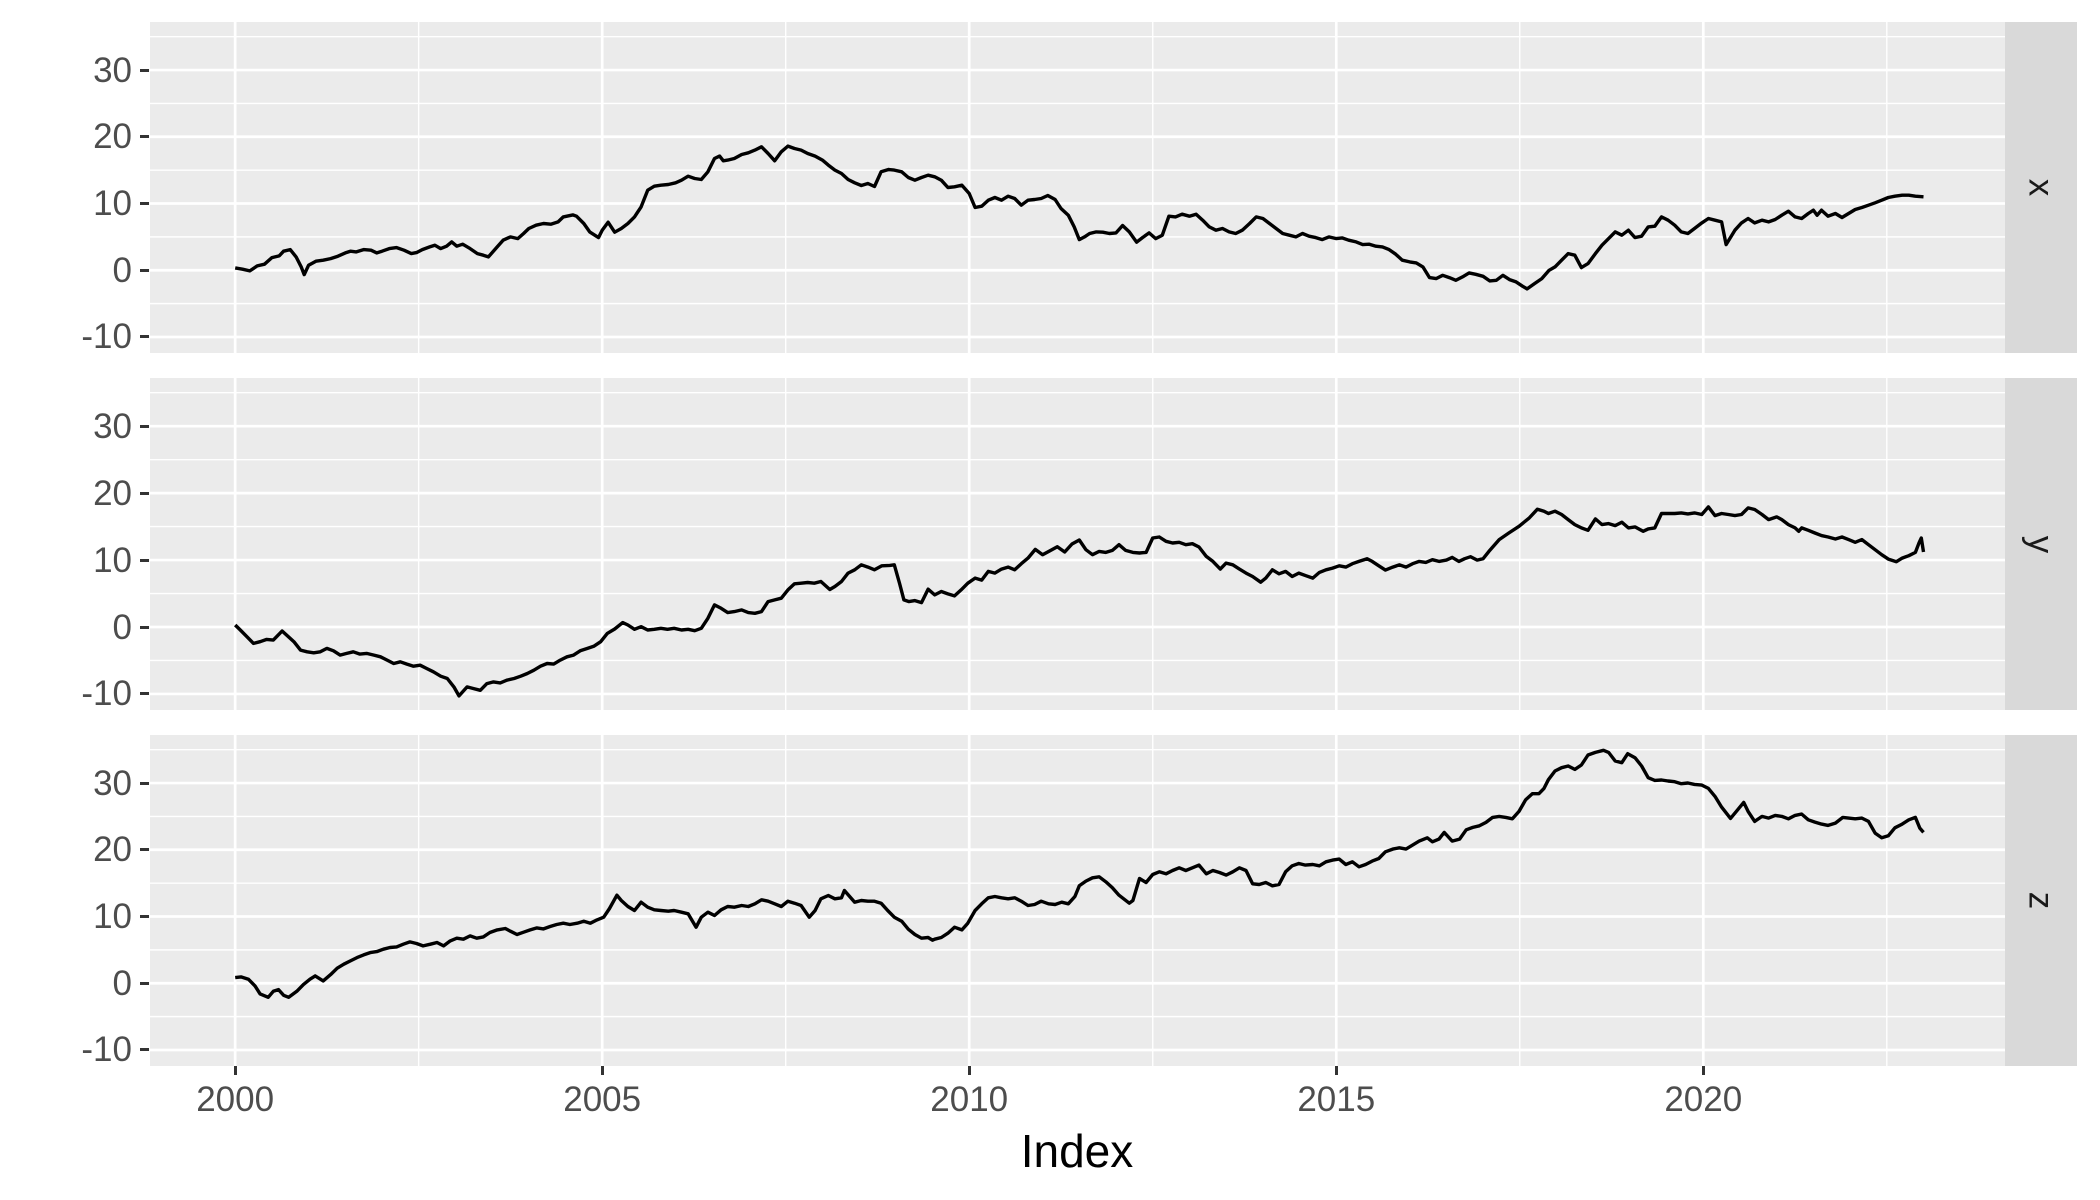 The height and width of the screenshot is (1200, 2100). Describe the element at coordinates (1336, 1099) in the screenshot. I see `x-axis-tick-label: 2015` at that location.